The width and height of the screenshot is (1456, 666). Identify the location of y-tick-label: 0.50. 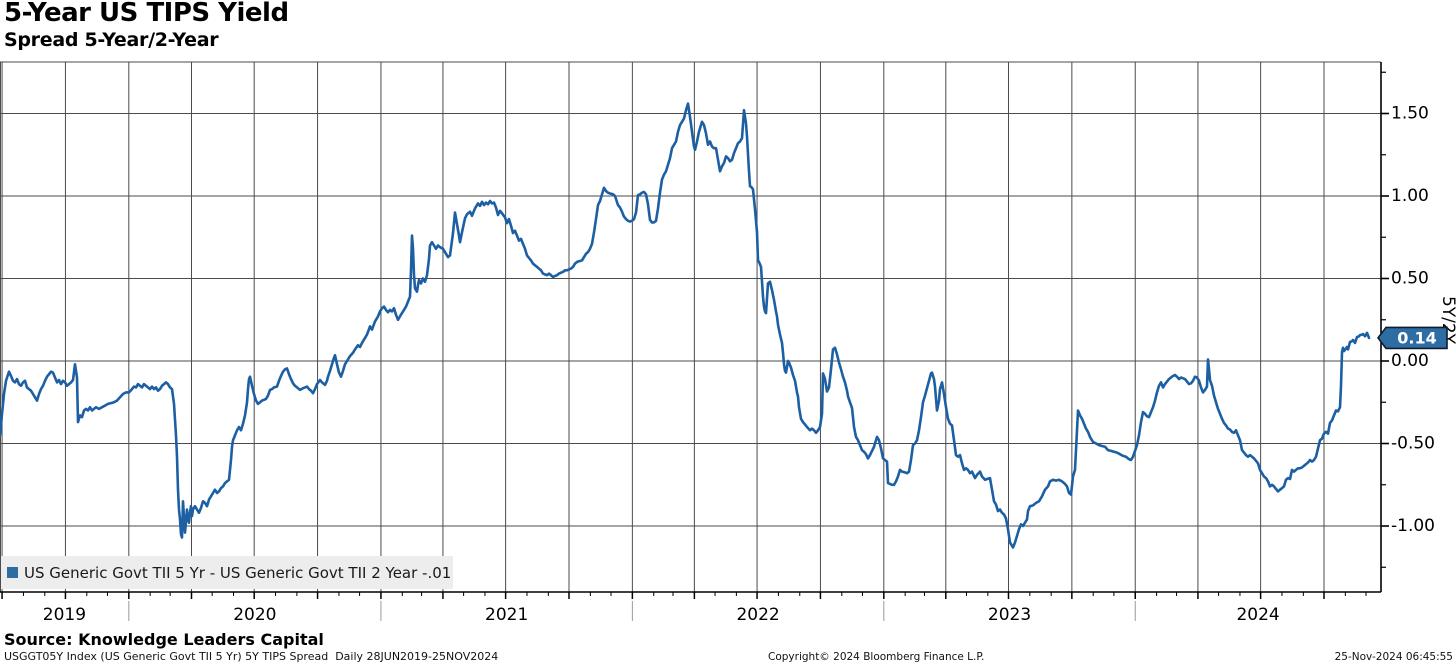
(1410, 279).